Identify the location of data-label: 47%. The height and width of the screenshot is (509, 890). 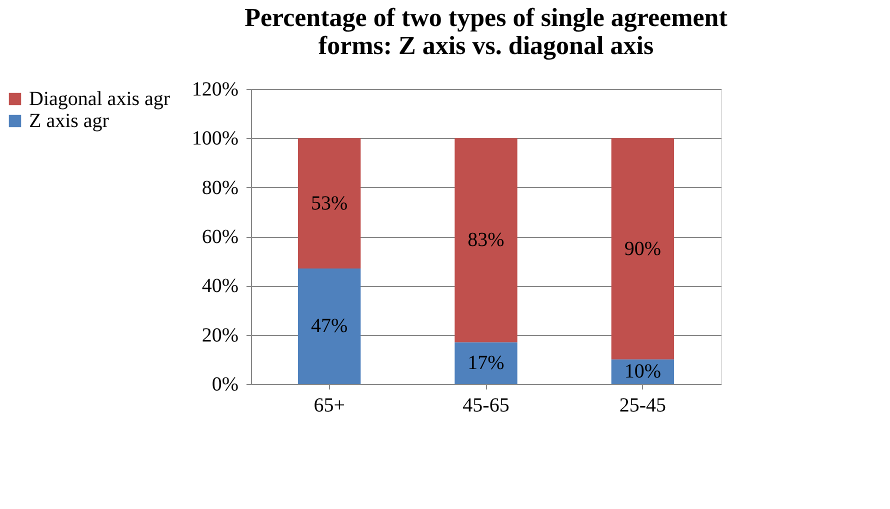
(329, 326).